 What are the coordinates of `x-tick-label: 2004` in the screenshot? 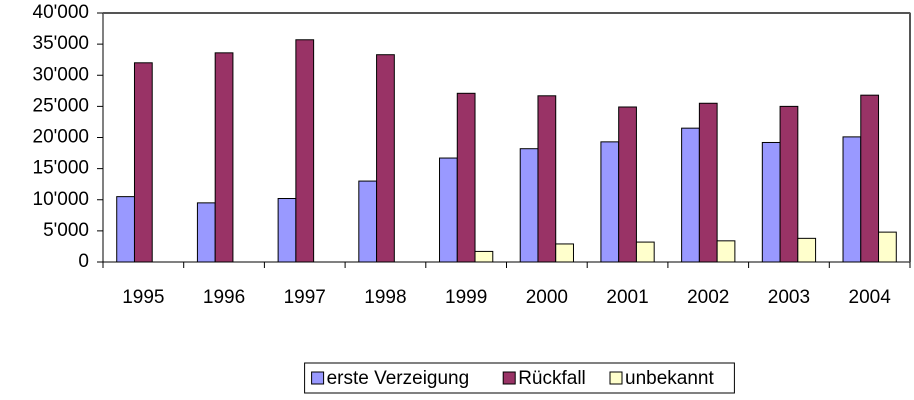 It's located at (870, 297).